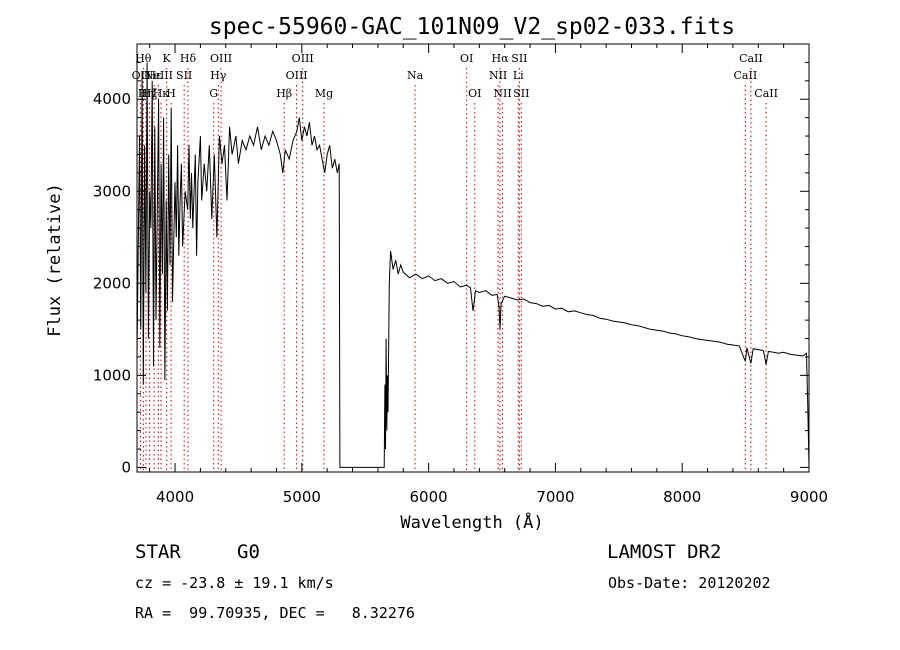 This screenshot has width=900, height=650. What do you see at coordinates (474, 93) in the screenshot?
I see `line-marker-label-20: OI` at bounding box center [474, 93].